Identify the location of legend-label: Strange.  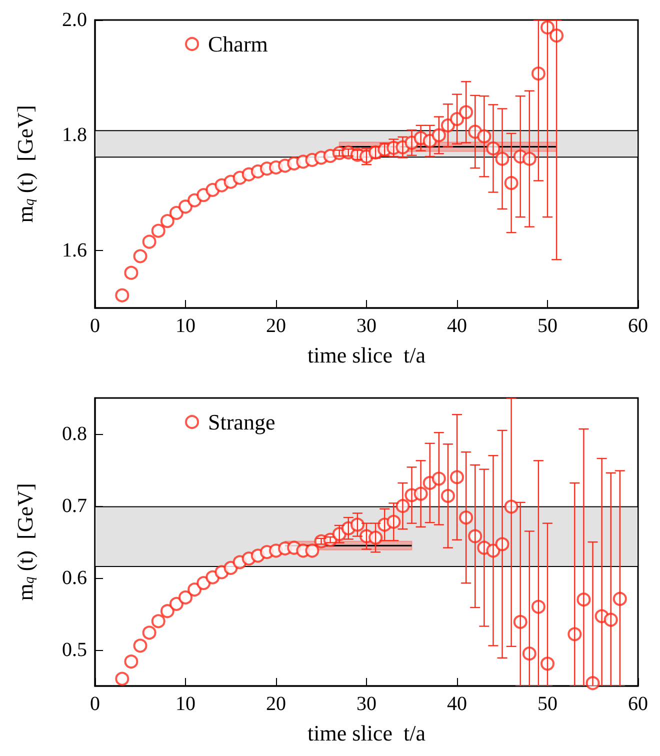
(242, 422).